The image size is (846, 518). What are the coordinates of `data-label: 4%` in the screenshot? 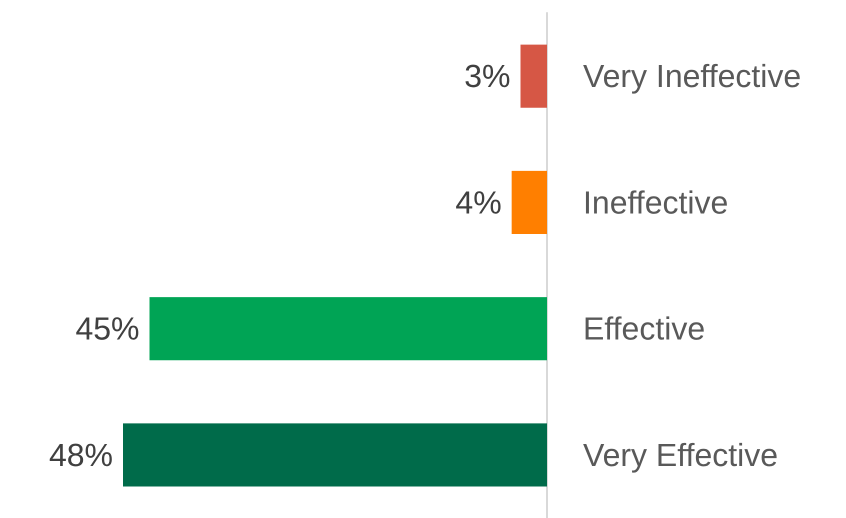 It's located at (478, 202).